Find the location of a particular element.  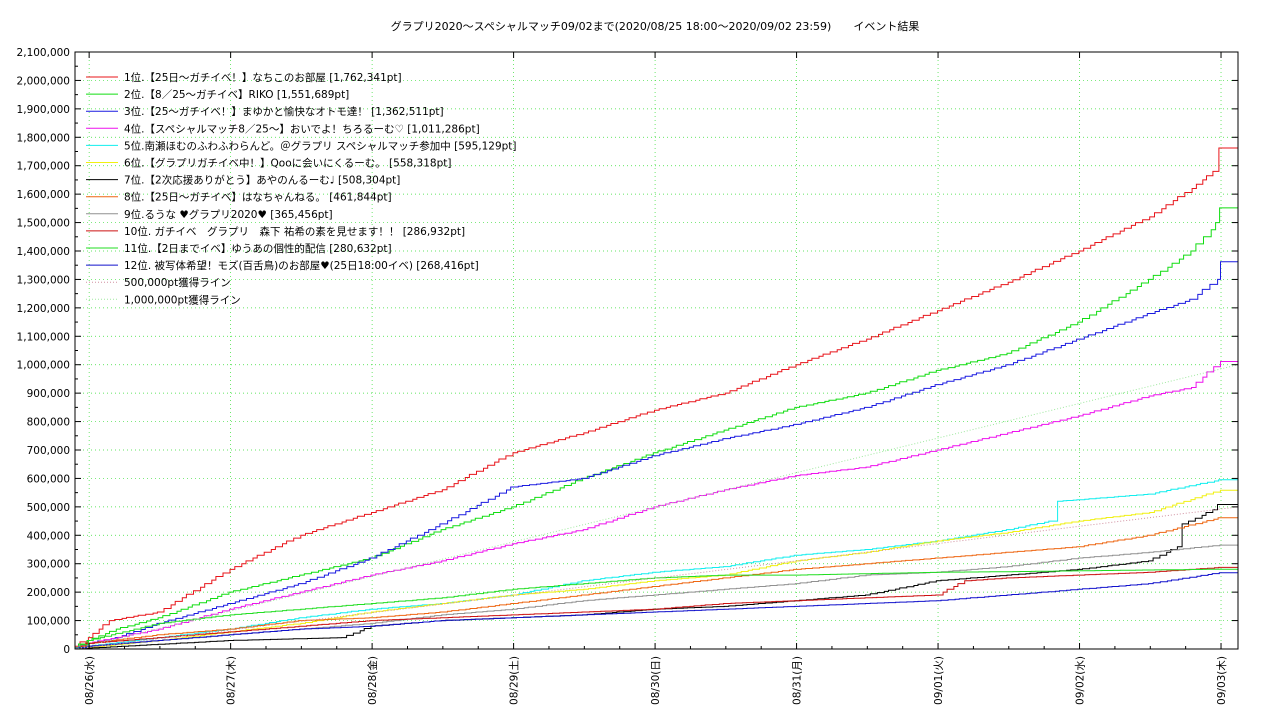

y-tick-label: 500,000 is located at coordinates (48, 508).